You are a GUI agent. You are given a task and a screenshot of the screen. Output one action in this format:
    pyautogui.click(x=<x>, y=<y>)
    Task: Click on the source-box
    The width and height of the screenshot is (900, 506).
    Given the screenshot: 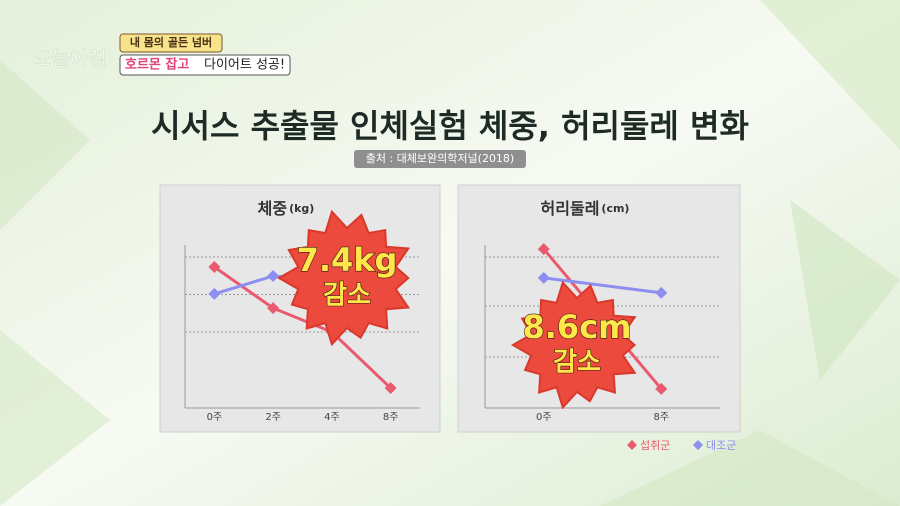 What is the action you would take?
    pyautogui.click(x=440, y=159)
    